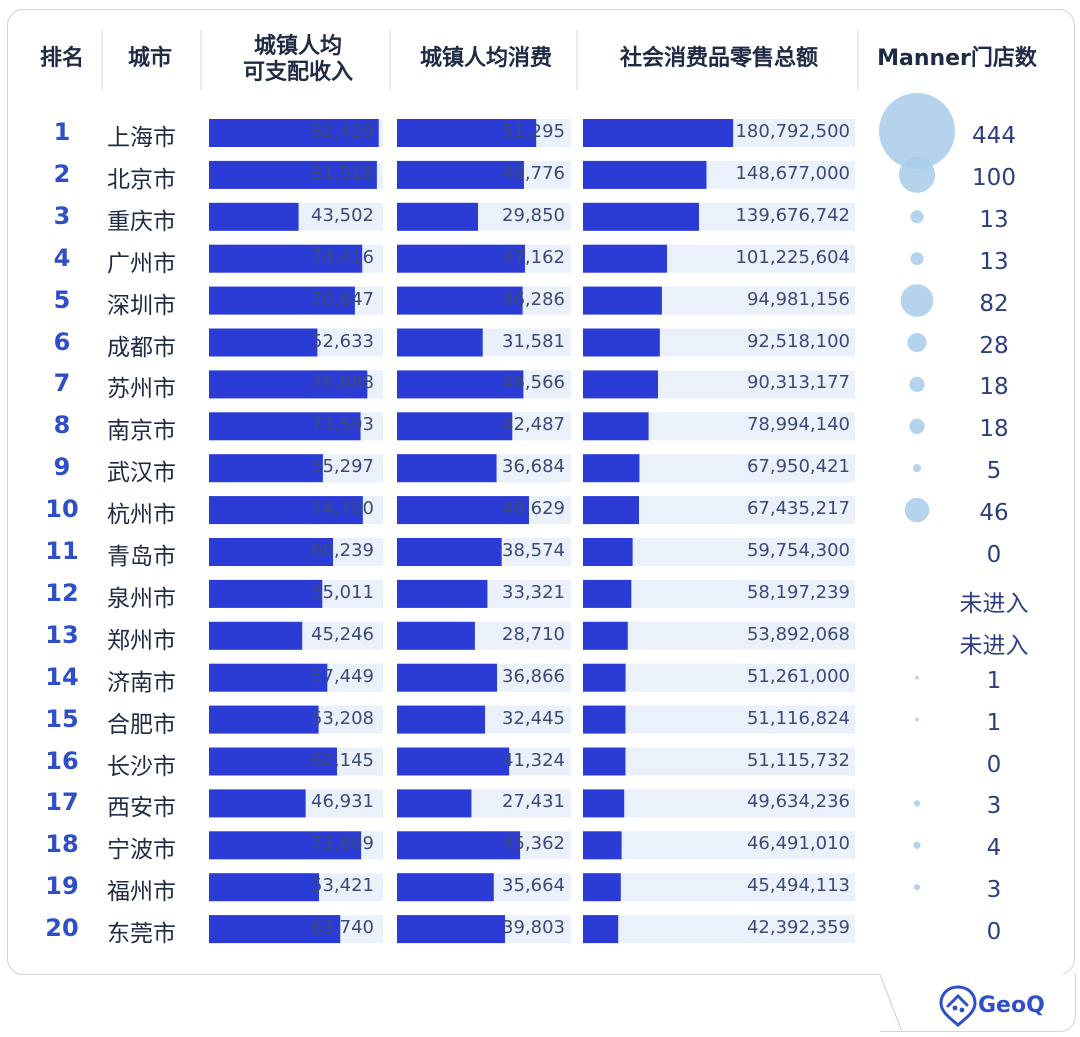 The height and width of the screenshot is (1037, 1080). I want to click on store-count-label: 4, so click(994, 848).